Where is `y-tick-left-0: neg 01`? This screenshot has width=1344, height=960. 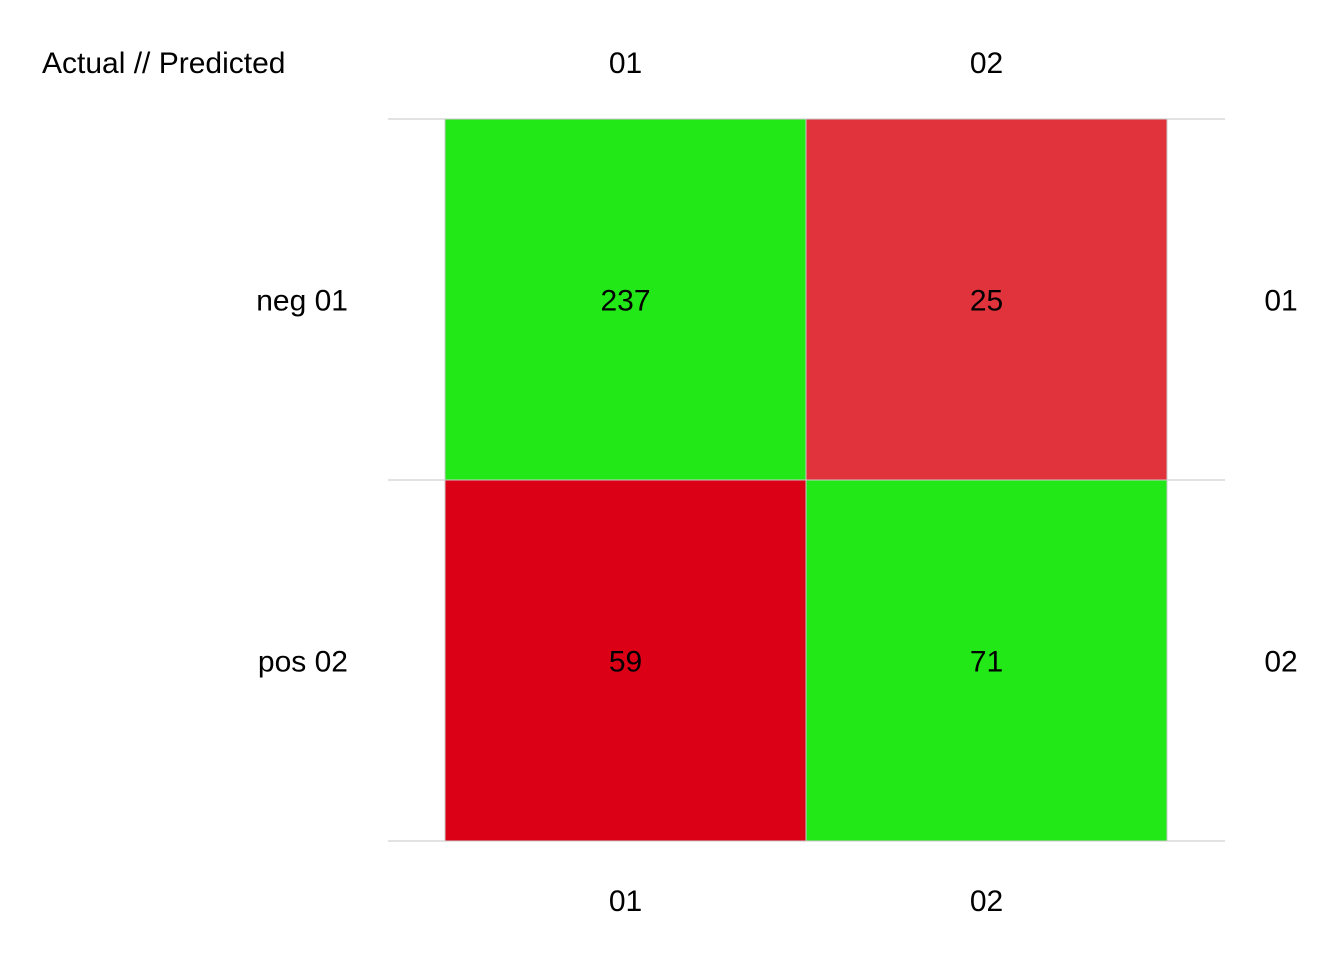
y-tick-left-0: neg 01 is located at coordinates (302, 301).